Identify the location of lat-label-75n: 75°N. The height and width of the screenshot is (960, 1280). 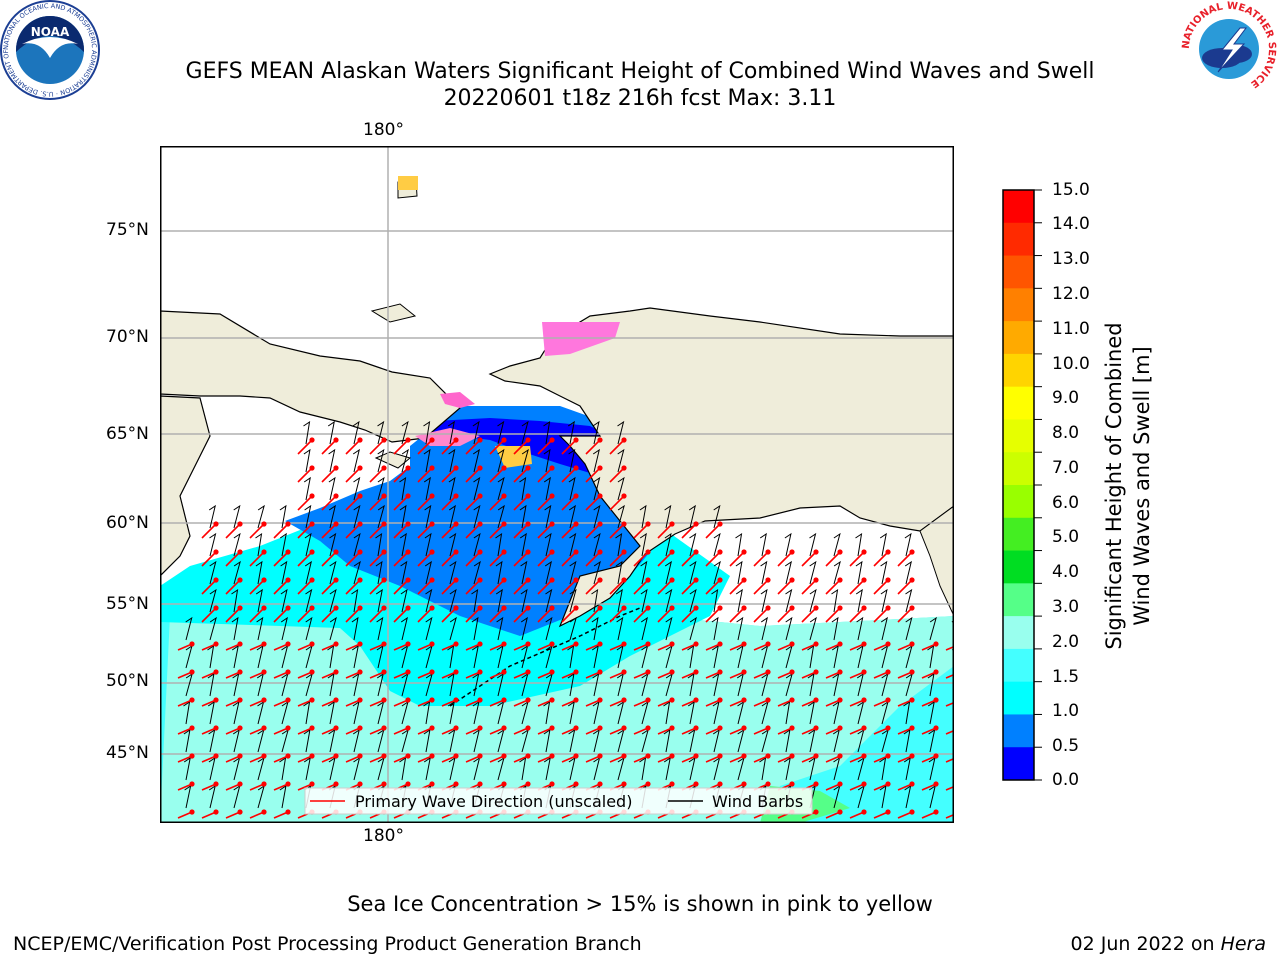
(127, 230).